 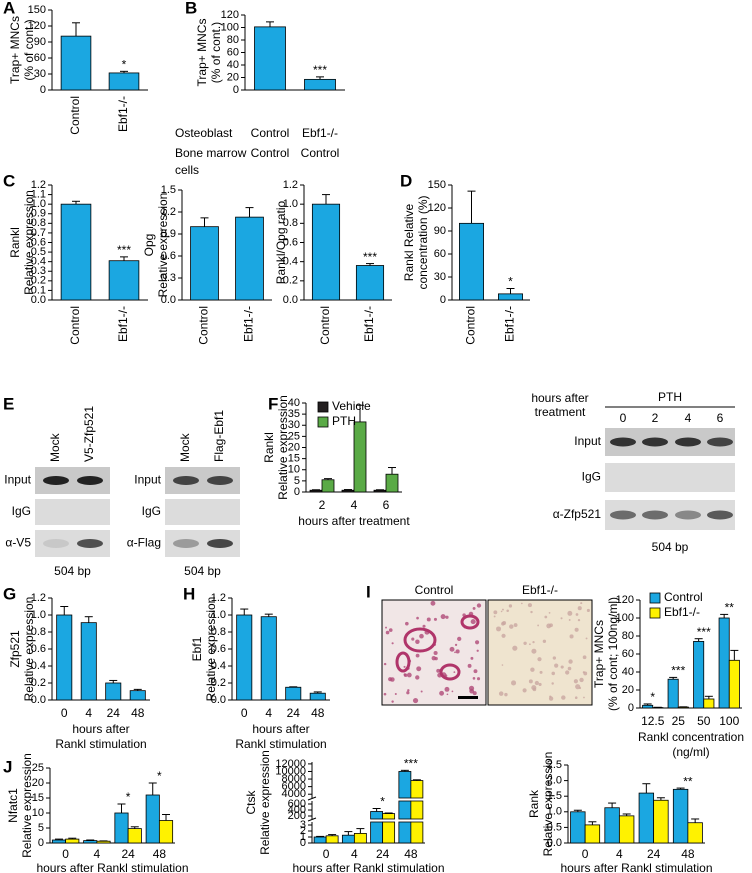 I want to click on y-tick-label: 0.5, so click(x=38, y=252).